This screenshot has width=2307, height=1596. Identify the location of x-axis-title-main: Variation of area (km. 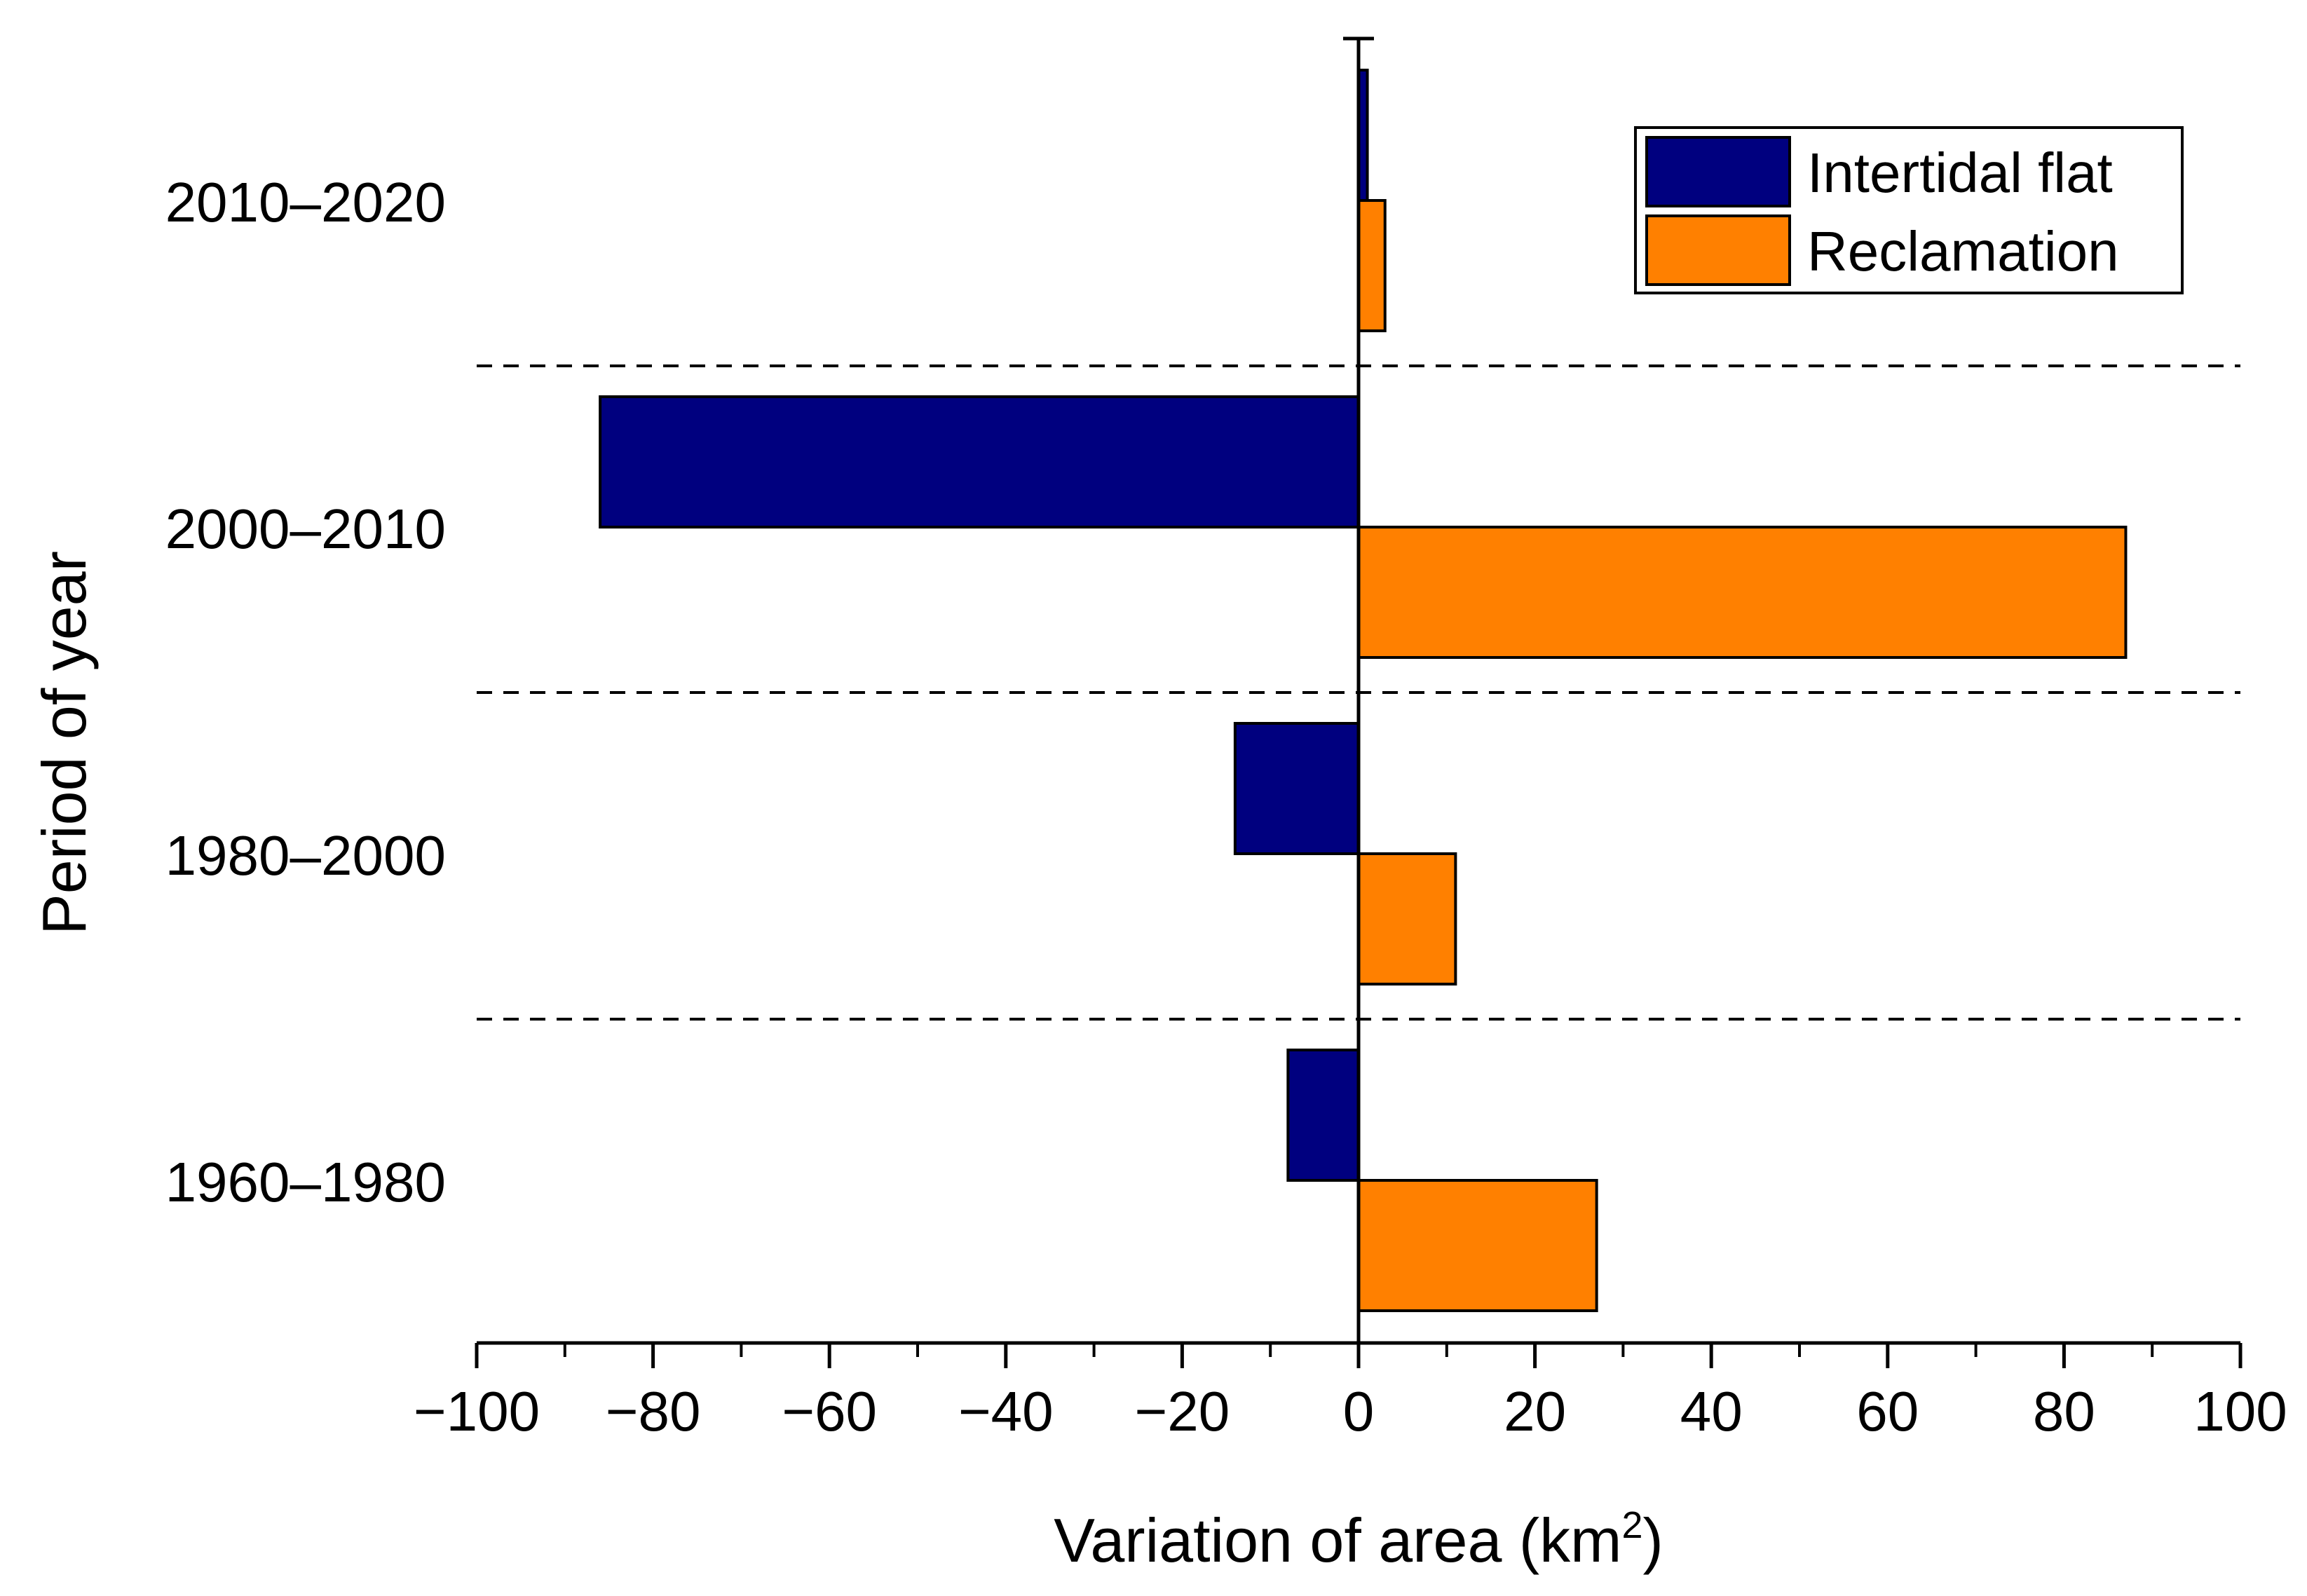
(1337, 1540).